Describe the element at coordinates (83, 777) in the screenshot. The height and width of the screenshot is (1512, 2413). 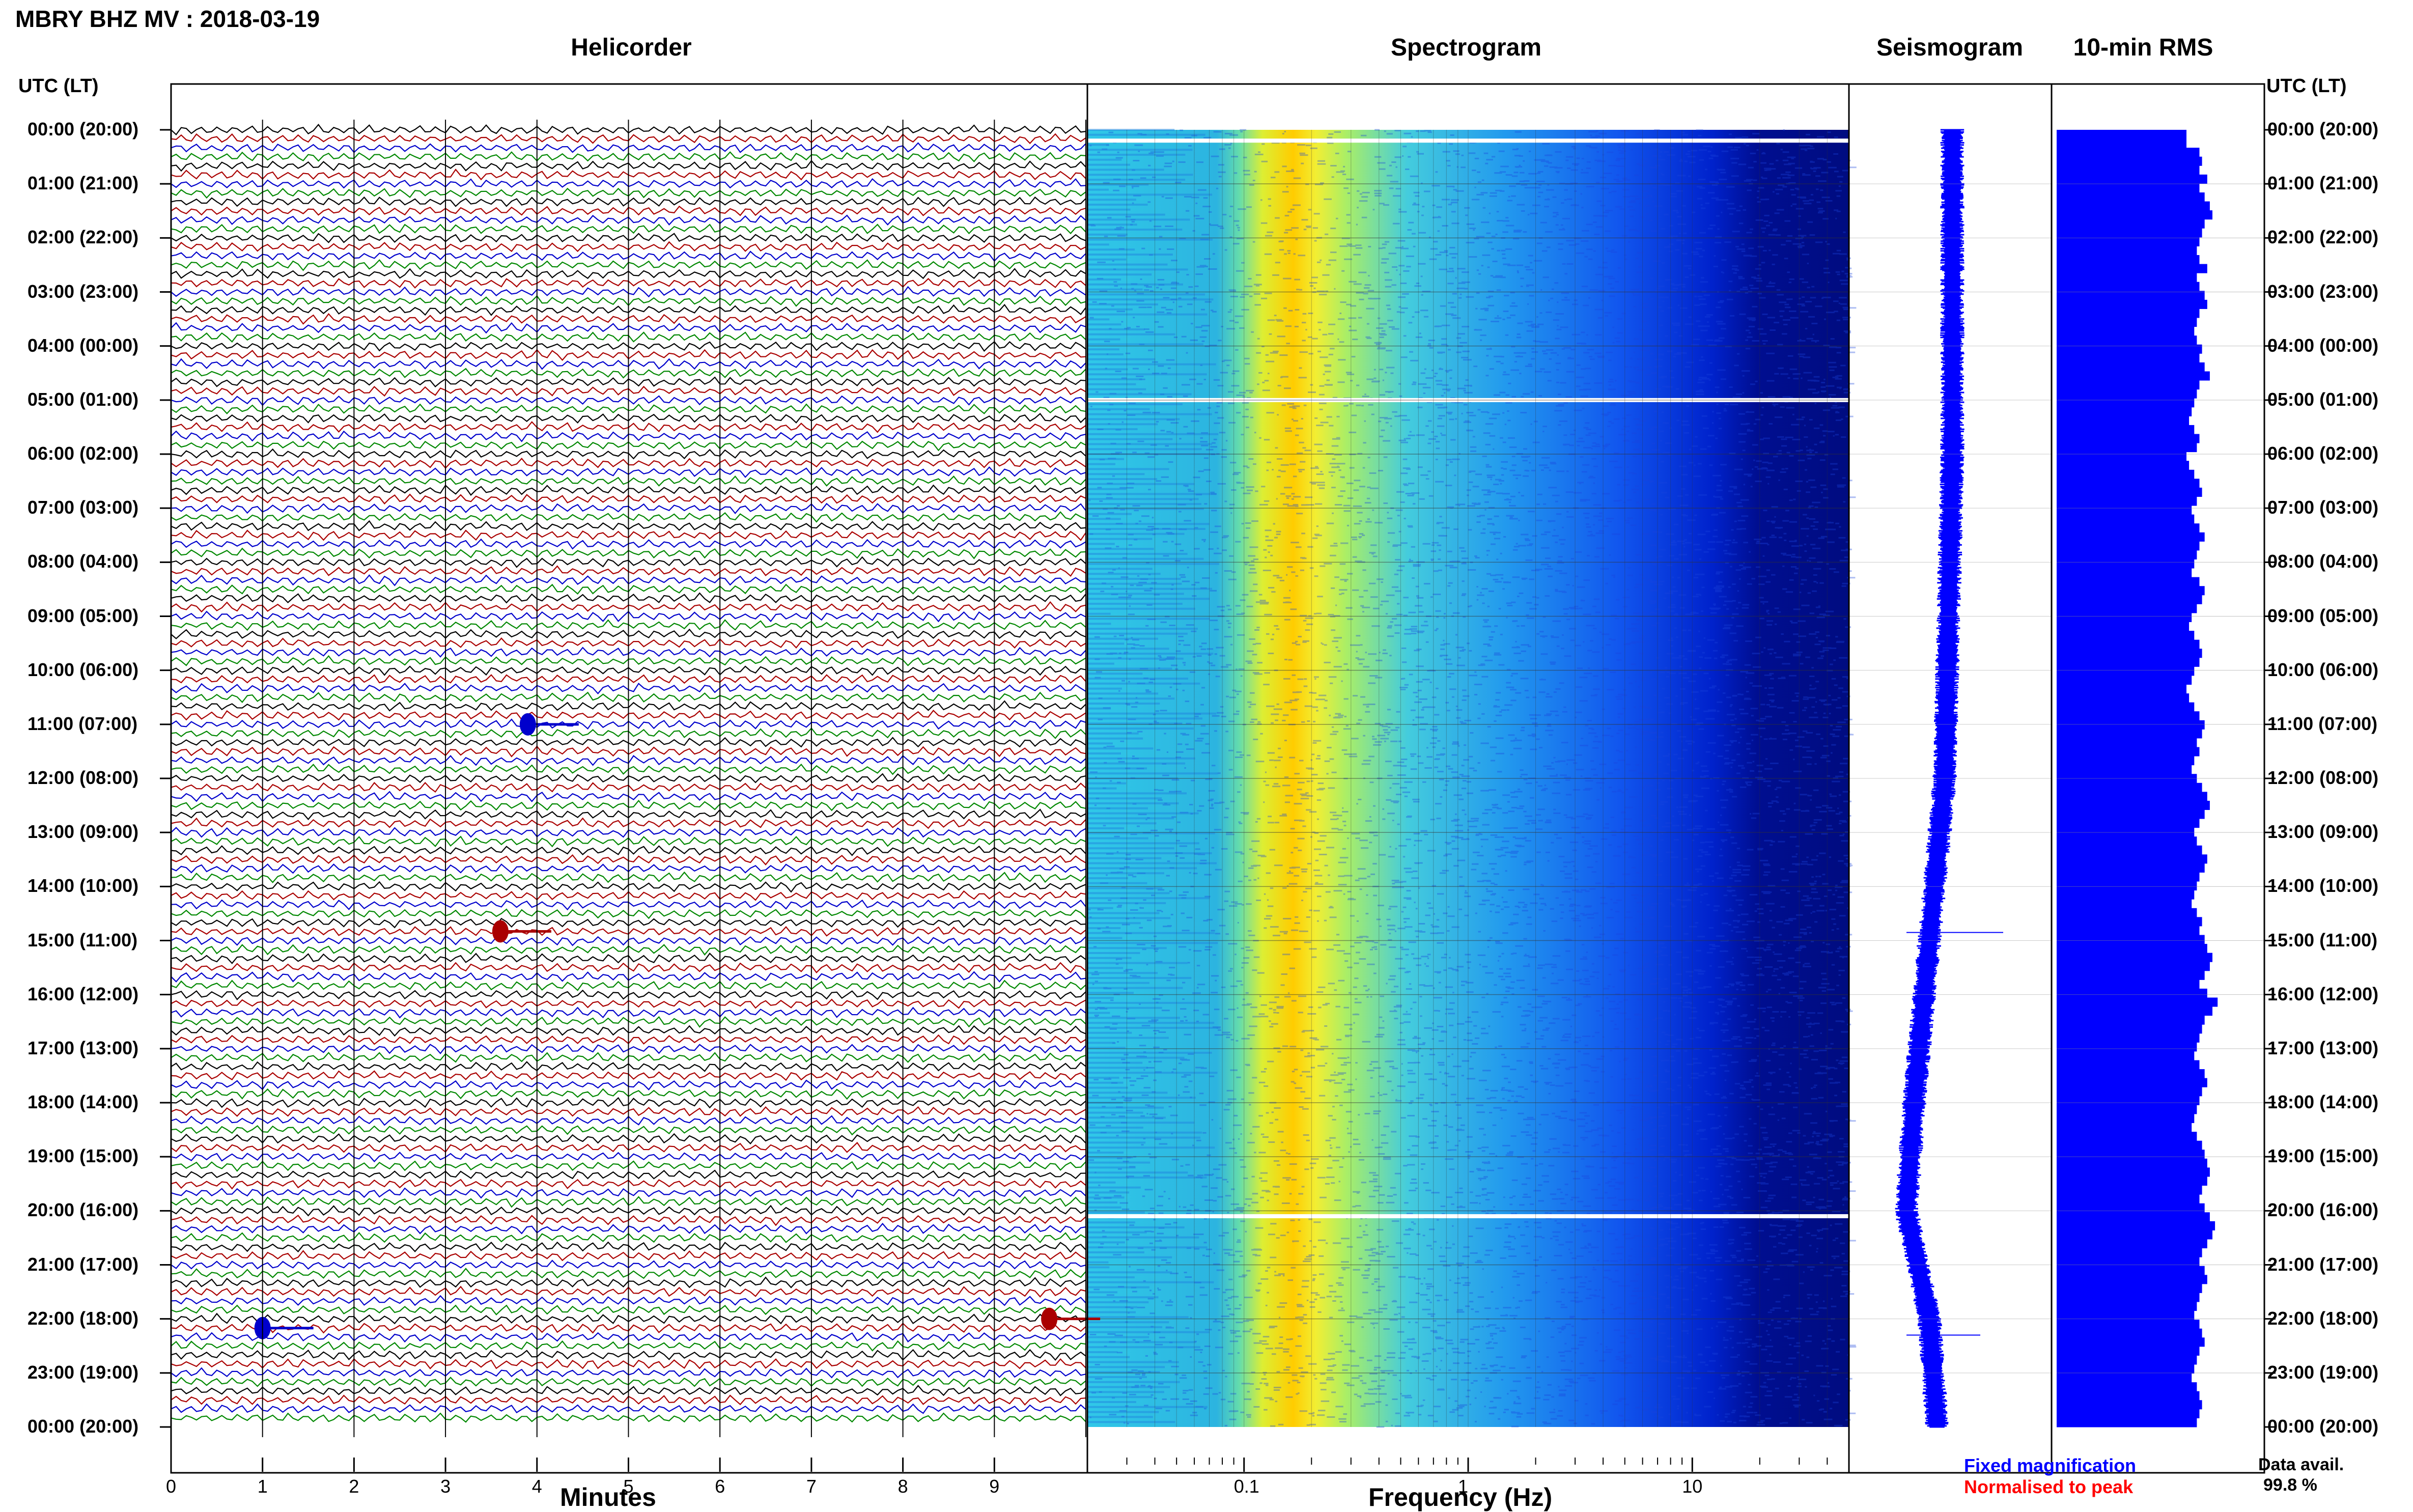
I see `hour-label: 12:00 (08:00)` at that location.